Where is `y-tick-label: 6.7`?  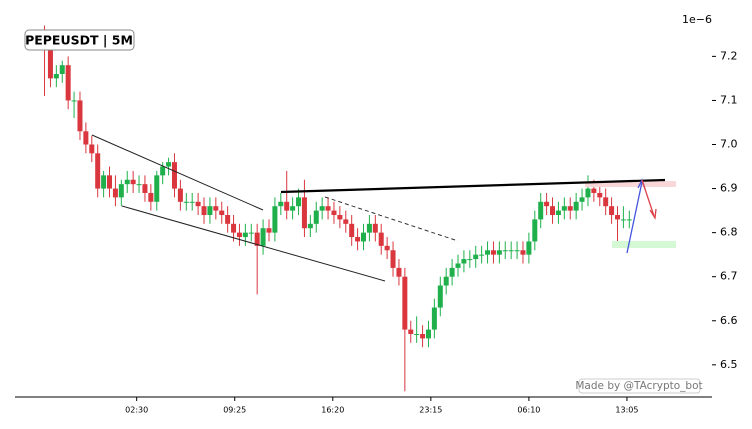 y-tick-label: 6.7 is located at coordinates (729, 276).